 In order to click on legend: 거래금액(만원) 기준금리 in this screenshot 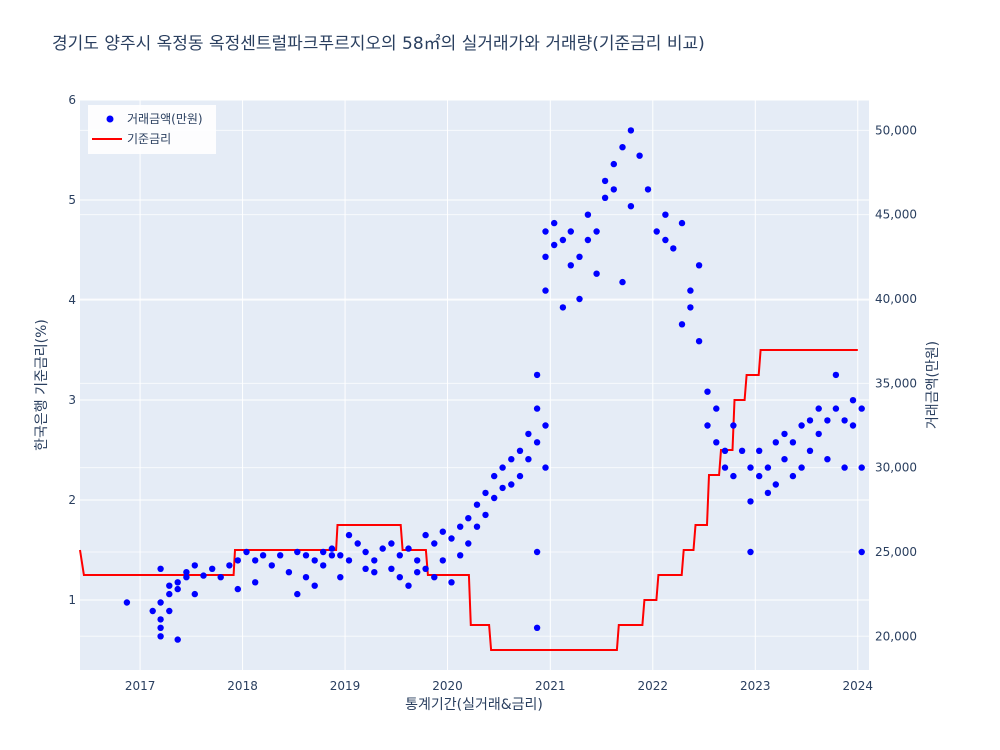, I will do `click(152, 129)`.